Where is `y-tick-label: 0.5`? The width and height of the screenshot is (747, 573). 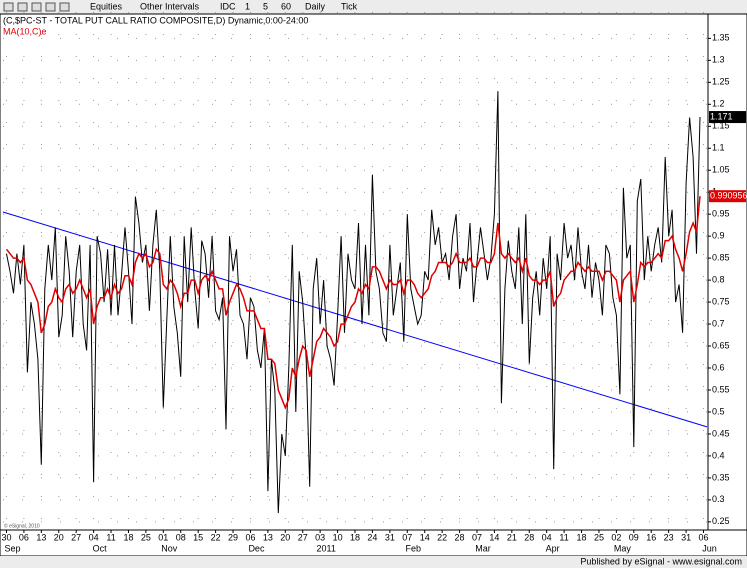
y-tick-label: 0.5 is located at coordinates (718, 411).